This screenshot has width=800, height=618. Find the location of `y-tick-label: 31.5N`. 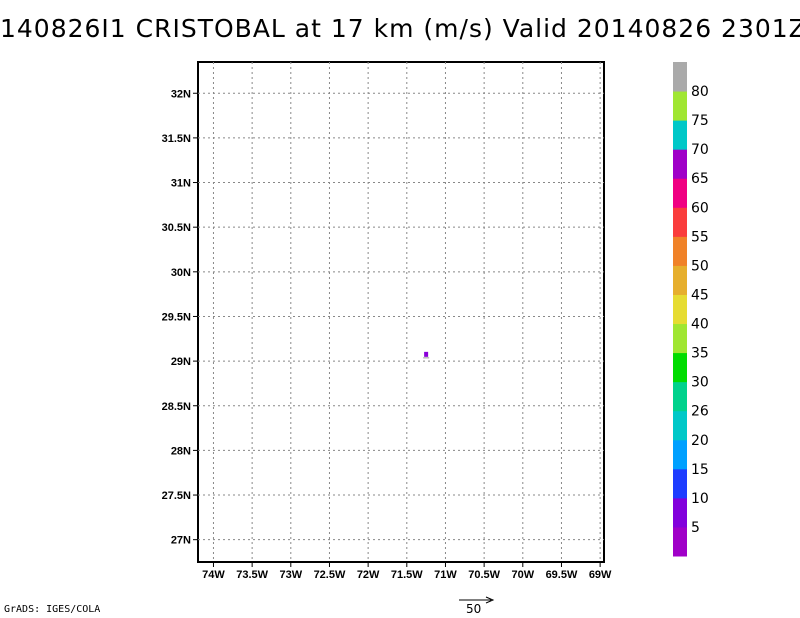

y-tick-label: 31.5N is located at coordinates (176, 139).